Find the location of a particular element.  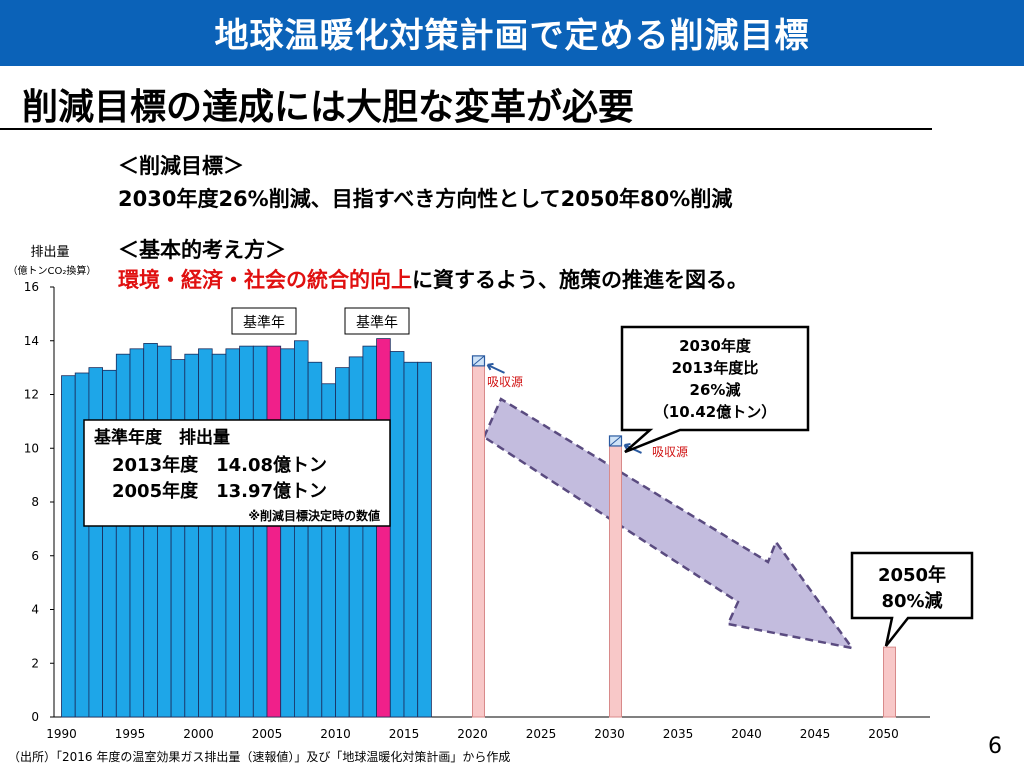

sink-label-2020: 吸収源 is located at coordinates (505, 382).